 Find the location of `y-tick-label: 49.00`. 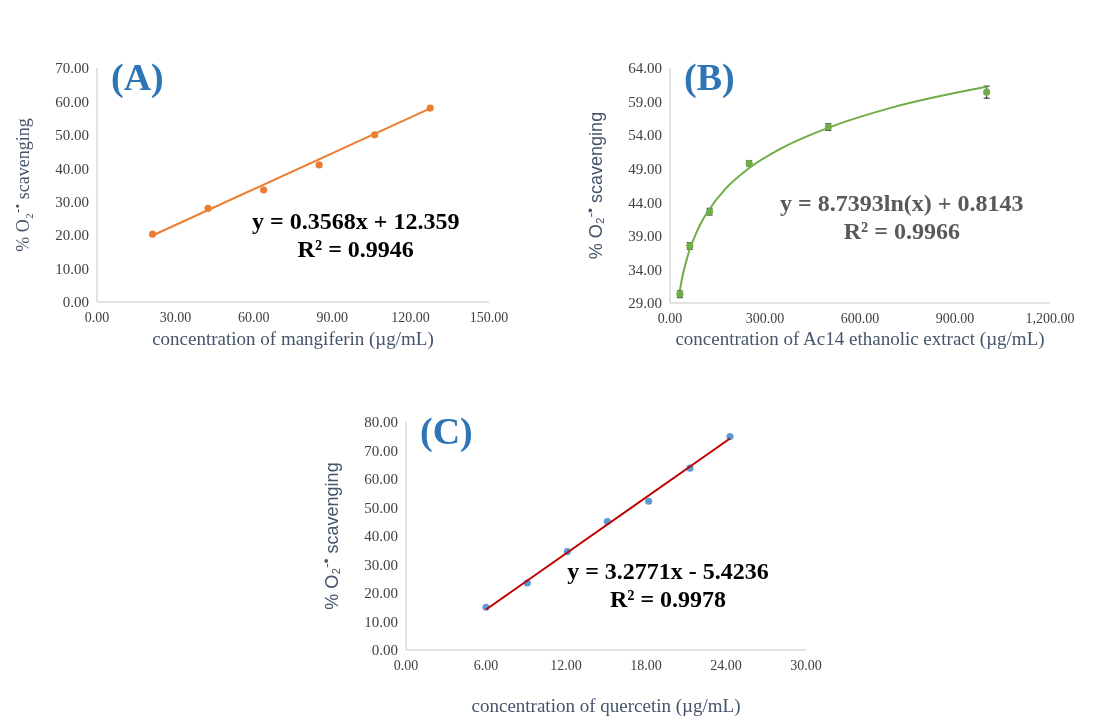

y-tick-label: 49.00 is located at coordinates (645, 168).